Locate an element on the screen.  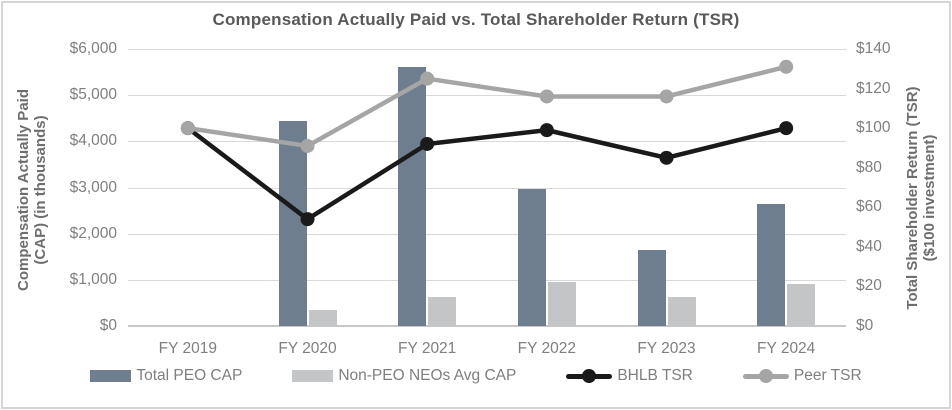
x-axis-label: FY 2023 is located at coordinates (666, 348).